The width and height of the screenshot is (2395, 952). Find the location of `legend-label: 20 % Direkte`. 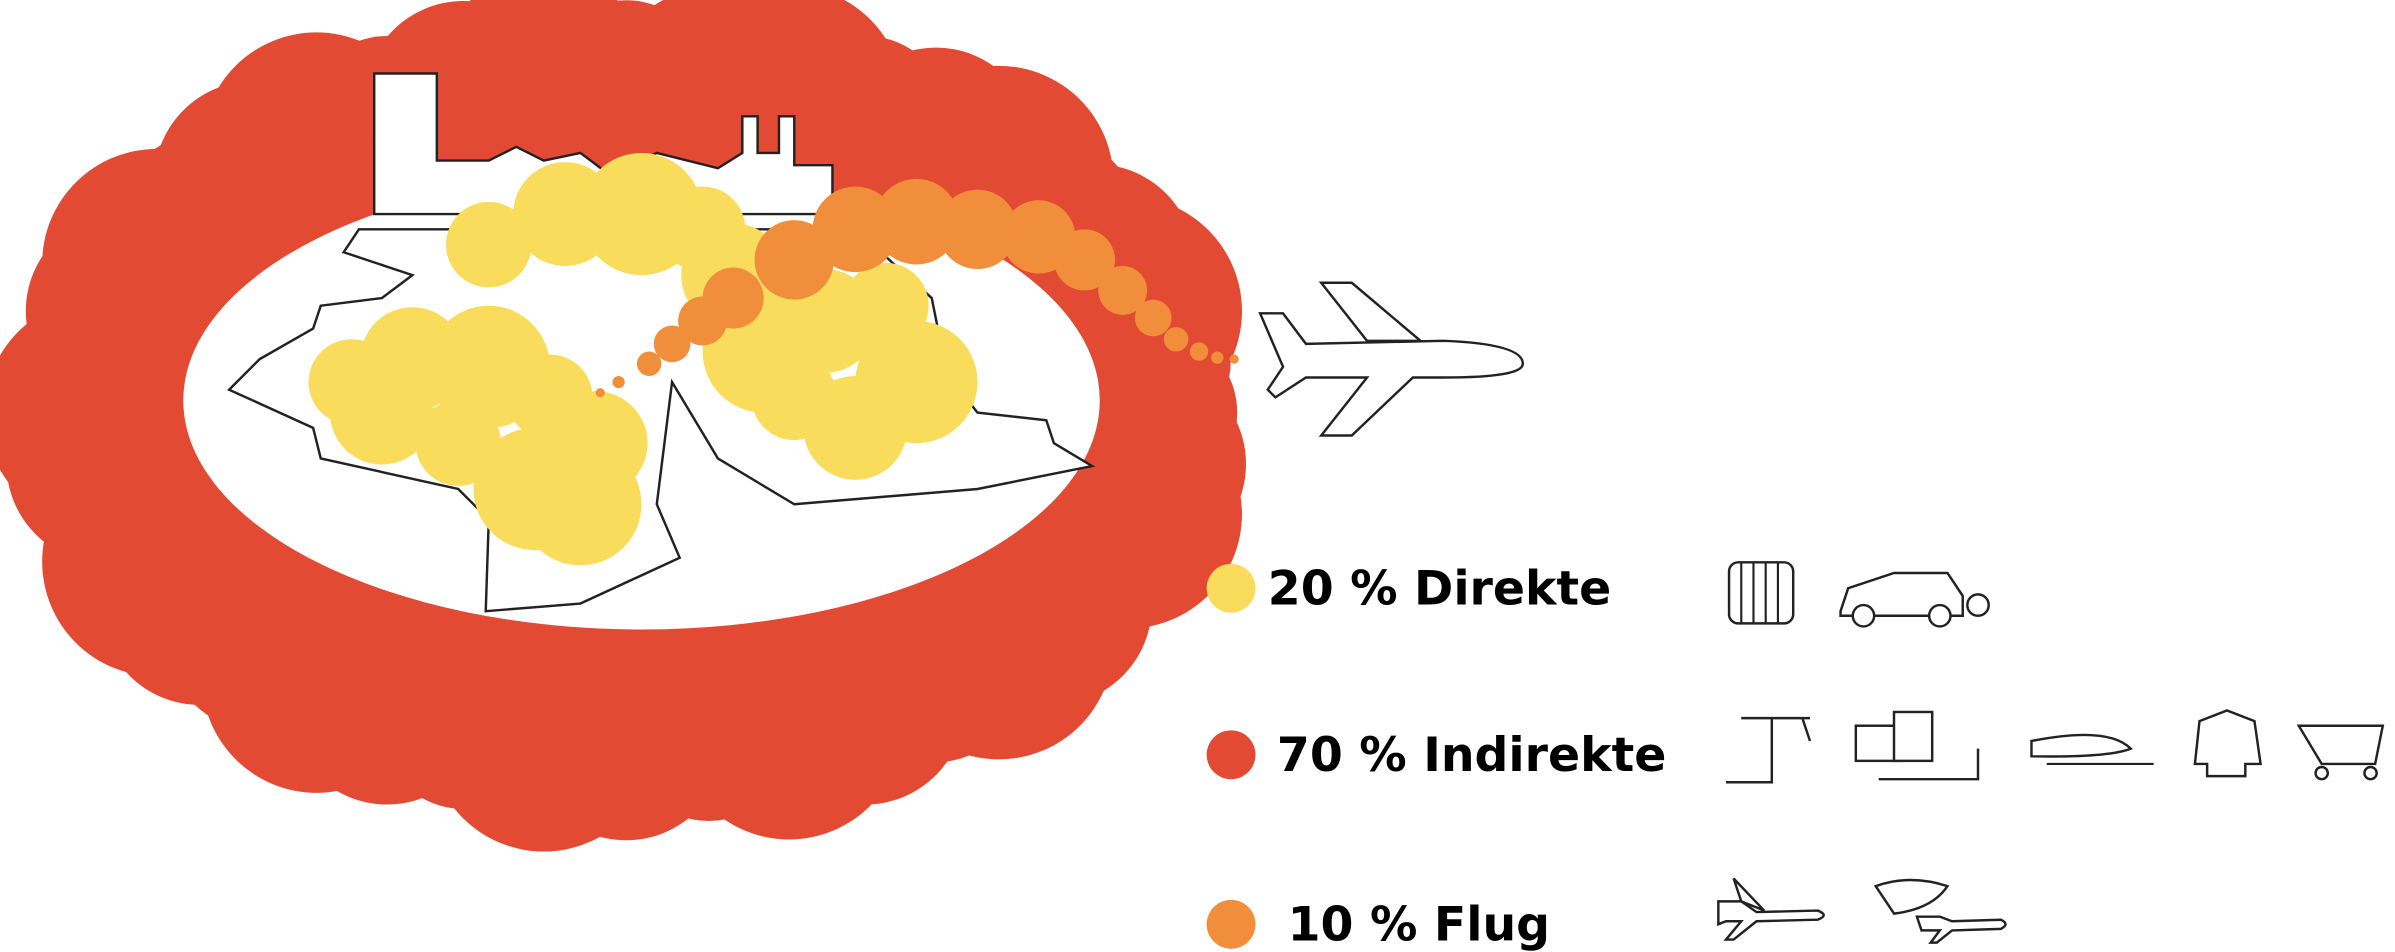

legend-label: 20 % Direkte is located at coordinates (1440, 588).